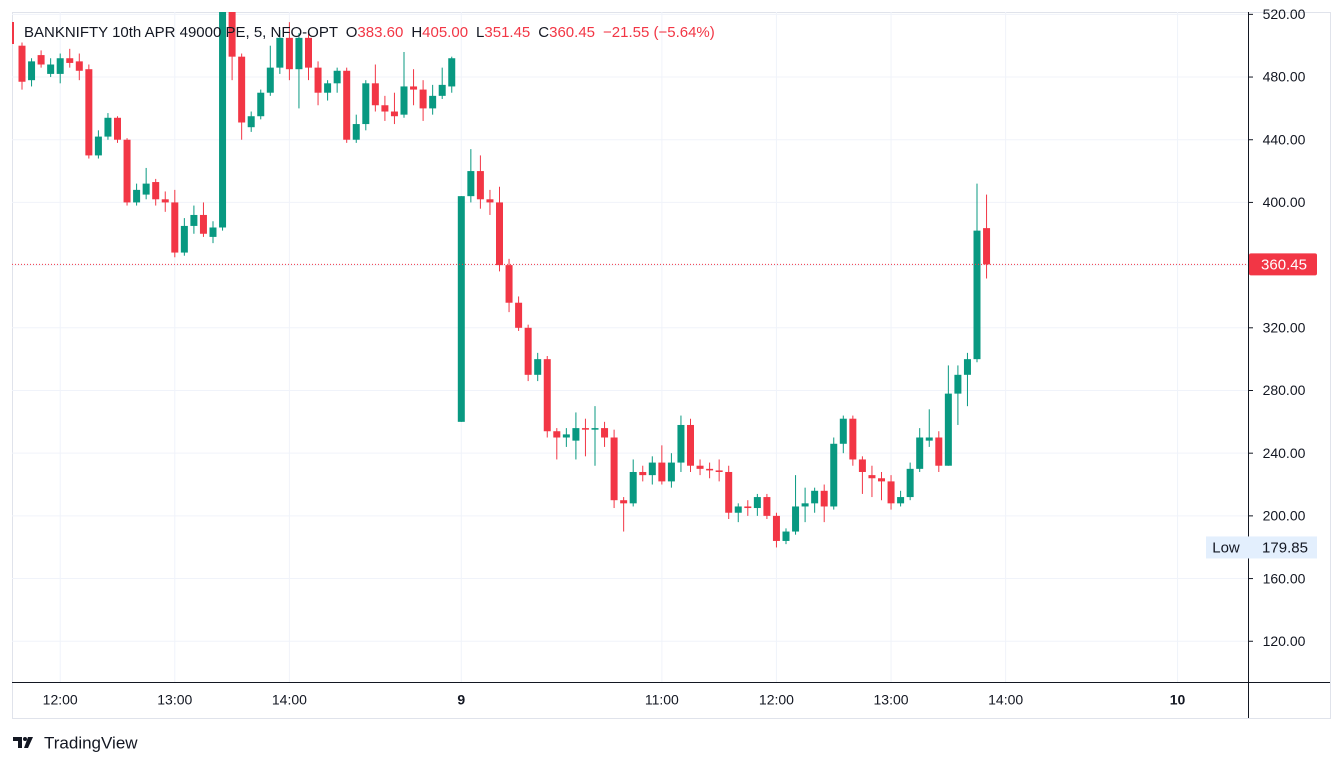 Image resolution: width=1344 pixels, height=767 pixels. Describe the element at coordinates (91, 742) in the screenshot. I see `brand: TradingView` at that location.